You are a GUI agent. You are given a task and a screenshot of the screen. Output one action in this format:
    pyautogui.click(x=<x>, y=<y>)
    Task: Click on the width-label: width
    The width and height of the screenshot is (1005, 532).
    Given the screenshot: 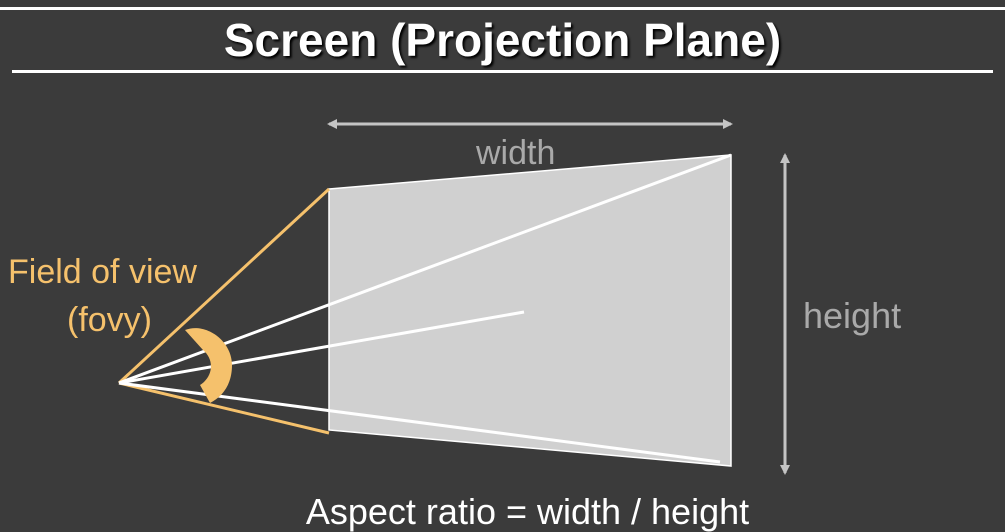 What is the action you would take?
    pyautogui.click(x=516, y=153)
    